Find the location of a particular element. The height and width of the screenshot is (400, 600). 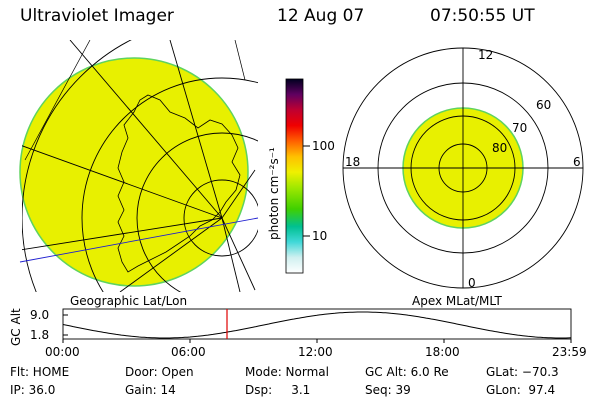

flt-status: Flt: HOME is located at coordinates (39, 372).